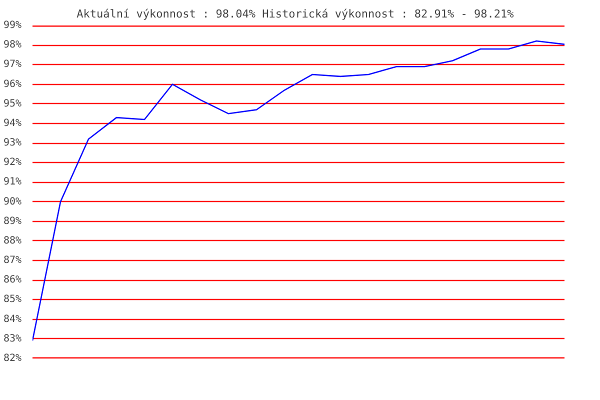 The width and height of the screenshot is (600, 400). What do you see at coordinates (12, 358) in the screenshot?
I see `y-tick-label: 82%` at bounding box center [12, 358].